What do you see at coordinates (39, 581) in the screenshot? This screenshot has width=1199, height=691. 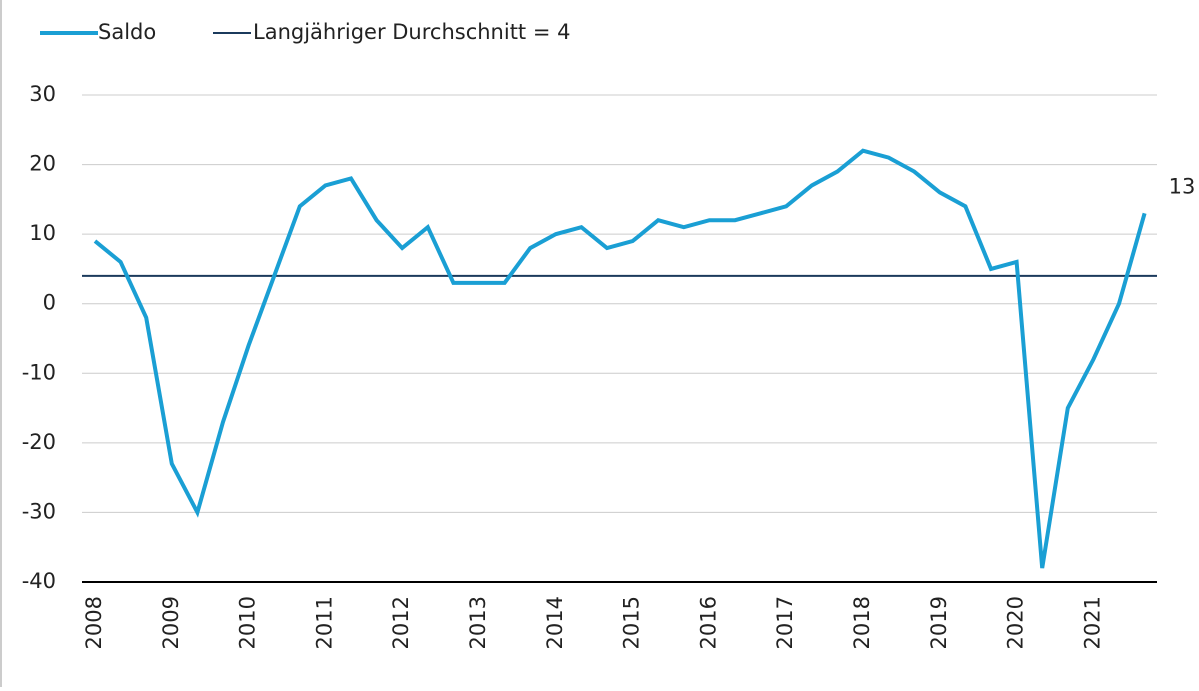 I see `y-tick-label: -40` at bounding box center [39, 581].